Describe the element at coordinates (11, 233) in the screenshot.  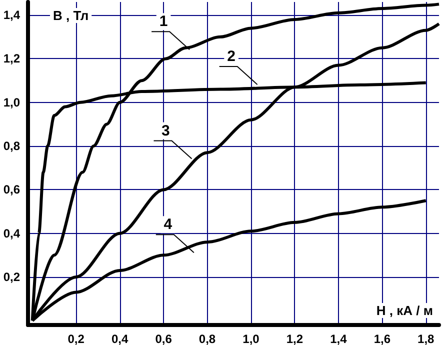
I see `y-tick-label: 0,4` at that location.